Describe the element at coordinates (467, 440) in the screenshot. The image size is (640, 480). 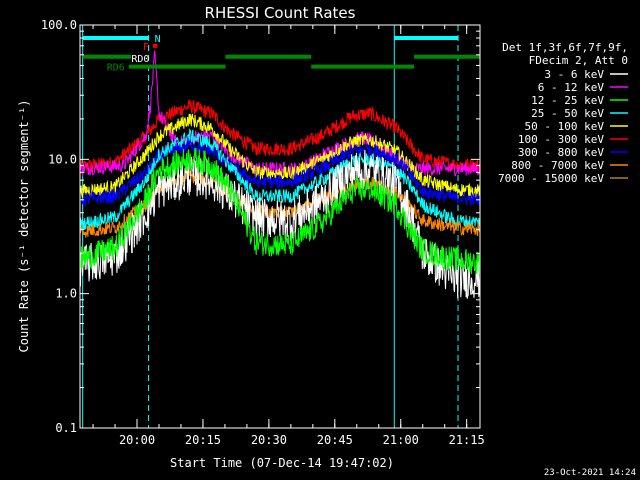
I see `x-tick-label: 21:15` at that location.